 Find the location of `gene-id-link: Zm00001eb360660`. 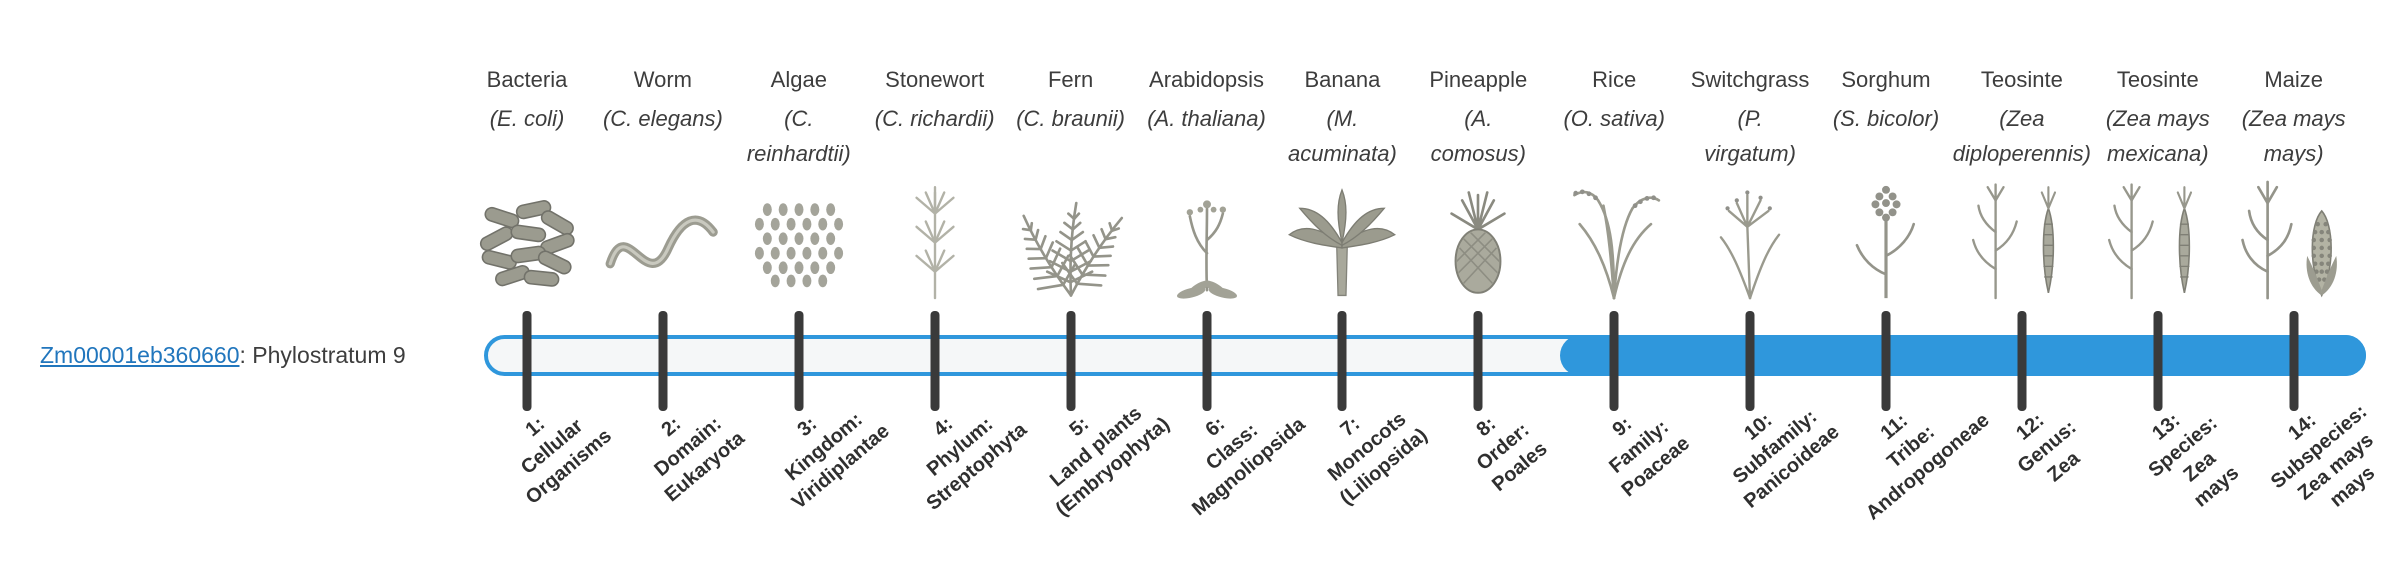

gene-id-link: Zm00001eb360660 is located at coordinates (140, 355).